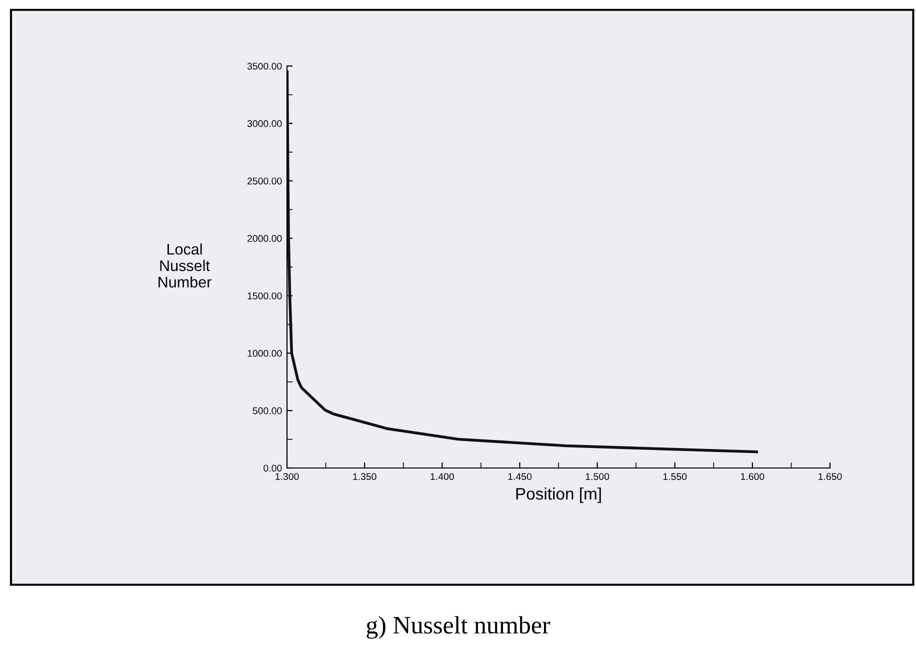  What do you see at coordinates (265, 296) in the screenshot?
I see `y-tick-label: 1500.00` at bounding box center [265, 296].